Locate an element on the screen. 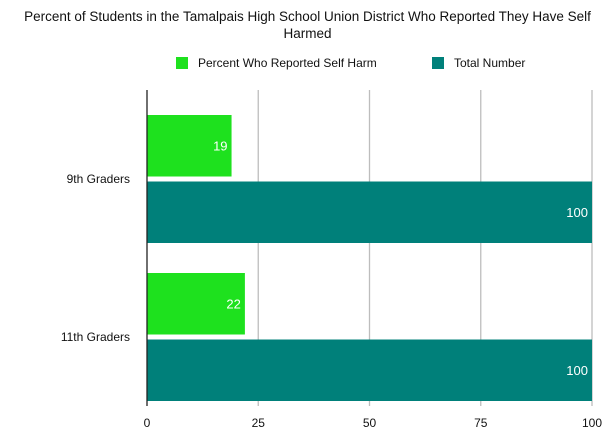  x-tick-label-100: 100 is located at coordinates (592, 423).